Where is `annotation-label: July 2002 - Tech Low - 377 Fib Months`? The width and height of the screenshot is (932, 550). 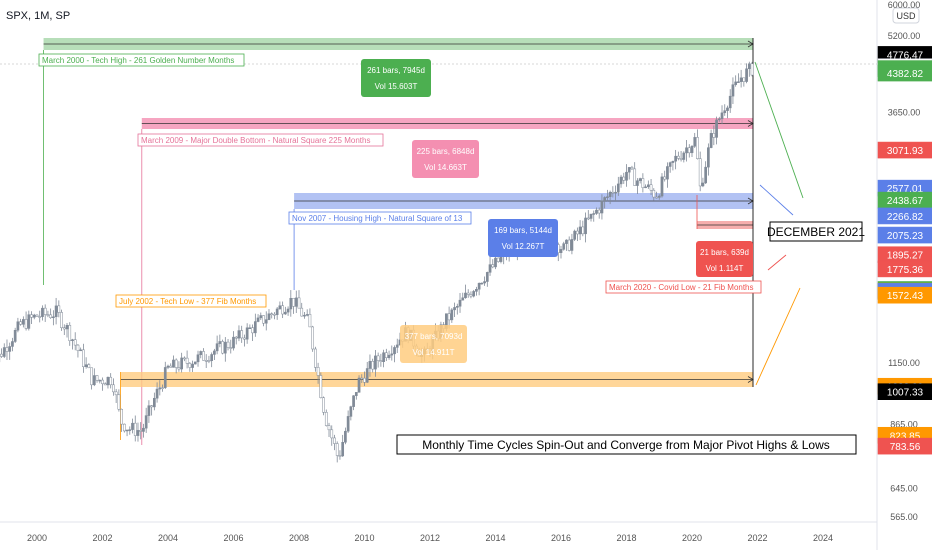 annotation-label: July 2002 - Tech Low - 377 Fib Months is located at coordinates (187, 301).